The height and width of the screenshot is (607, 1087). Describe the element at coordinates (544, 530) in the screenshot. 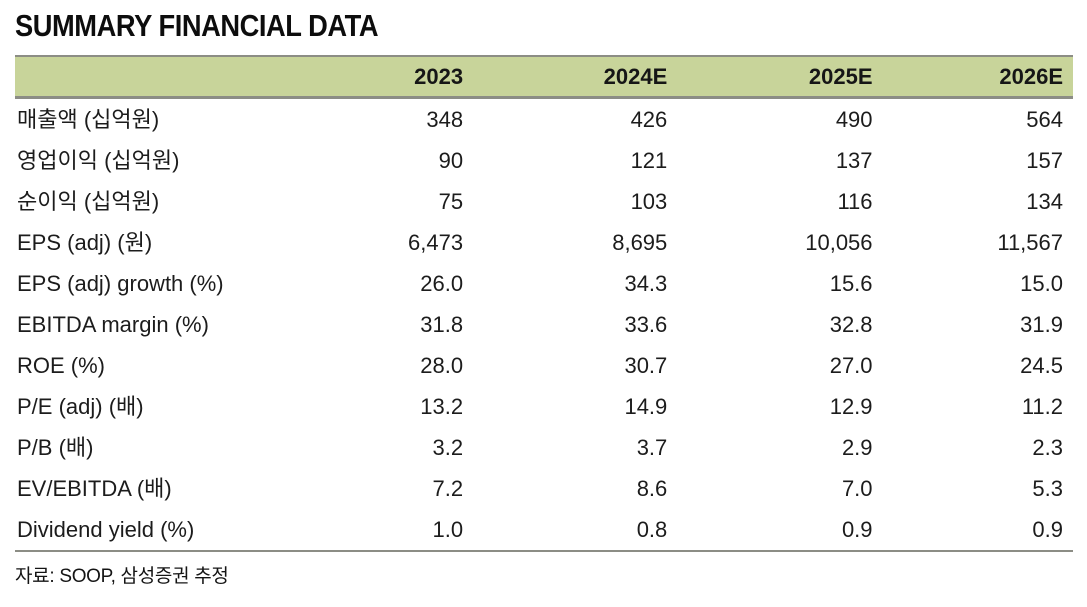

I see `table-row-dividend-yield: Dividend yield (%) 1.0 0.8 0.9 0.9` at that location.